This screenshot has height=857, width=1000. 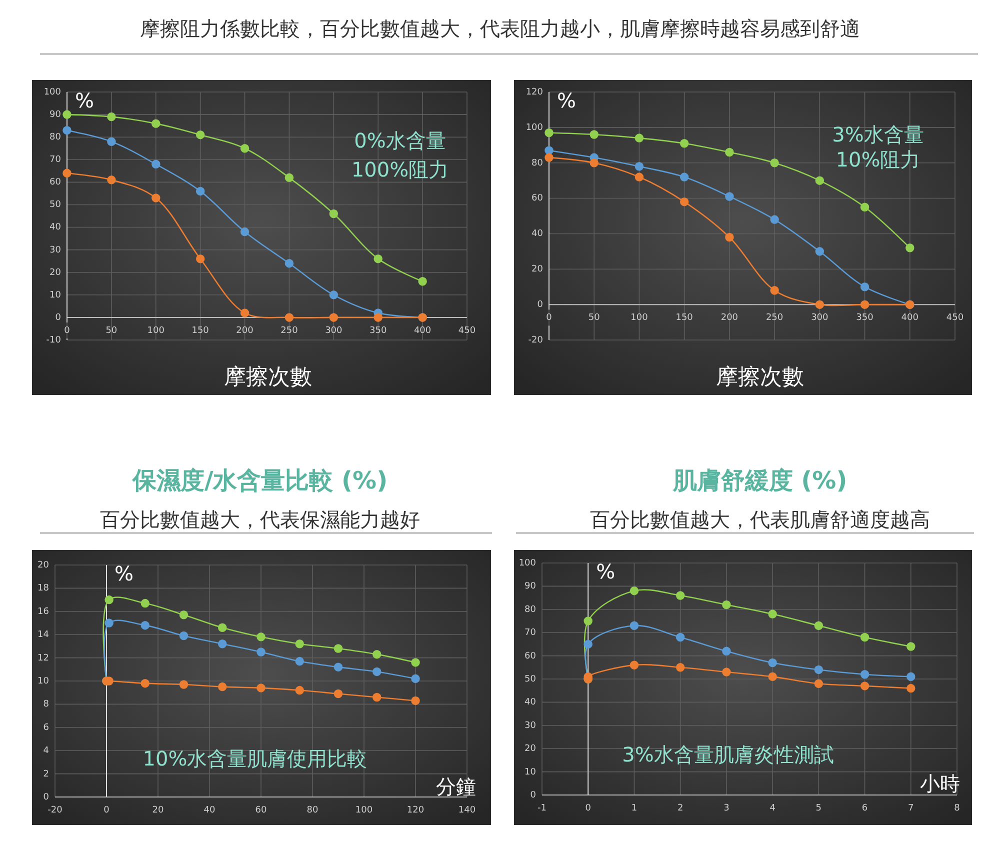 What do you see at coordinates (46, 727) in the screenshot?
I see `y-tick-label: 6` at bounding box center [46, 727].